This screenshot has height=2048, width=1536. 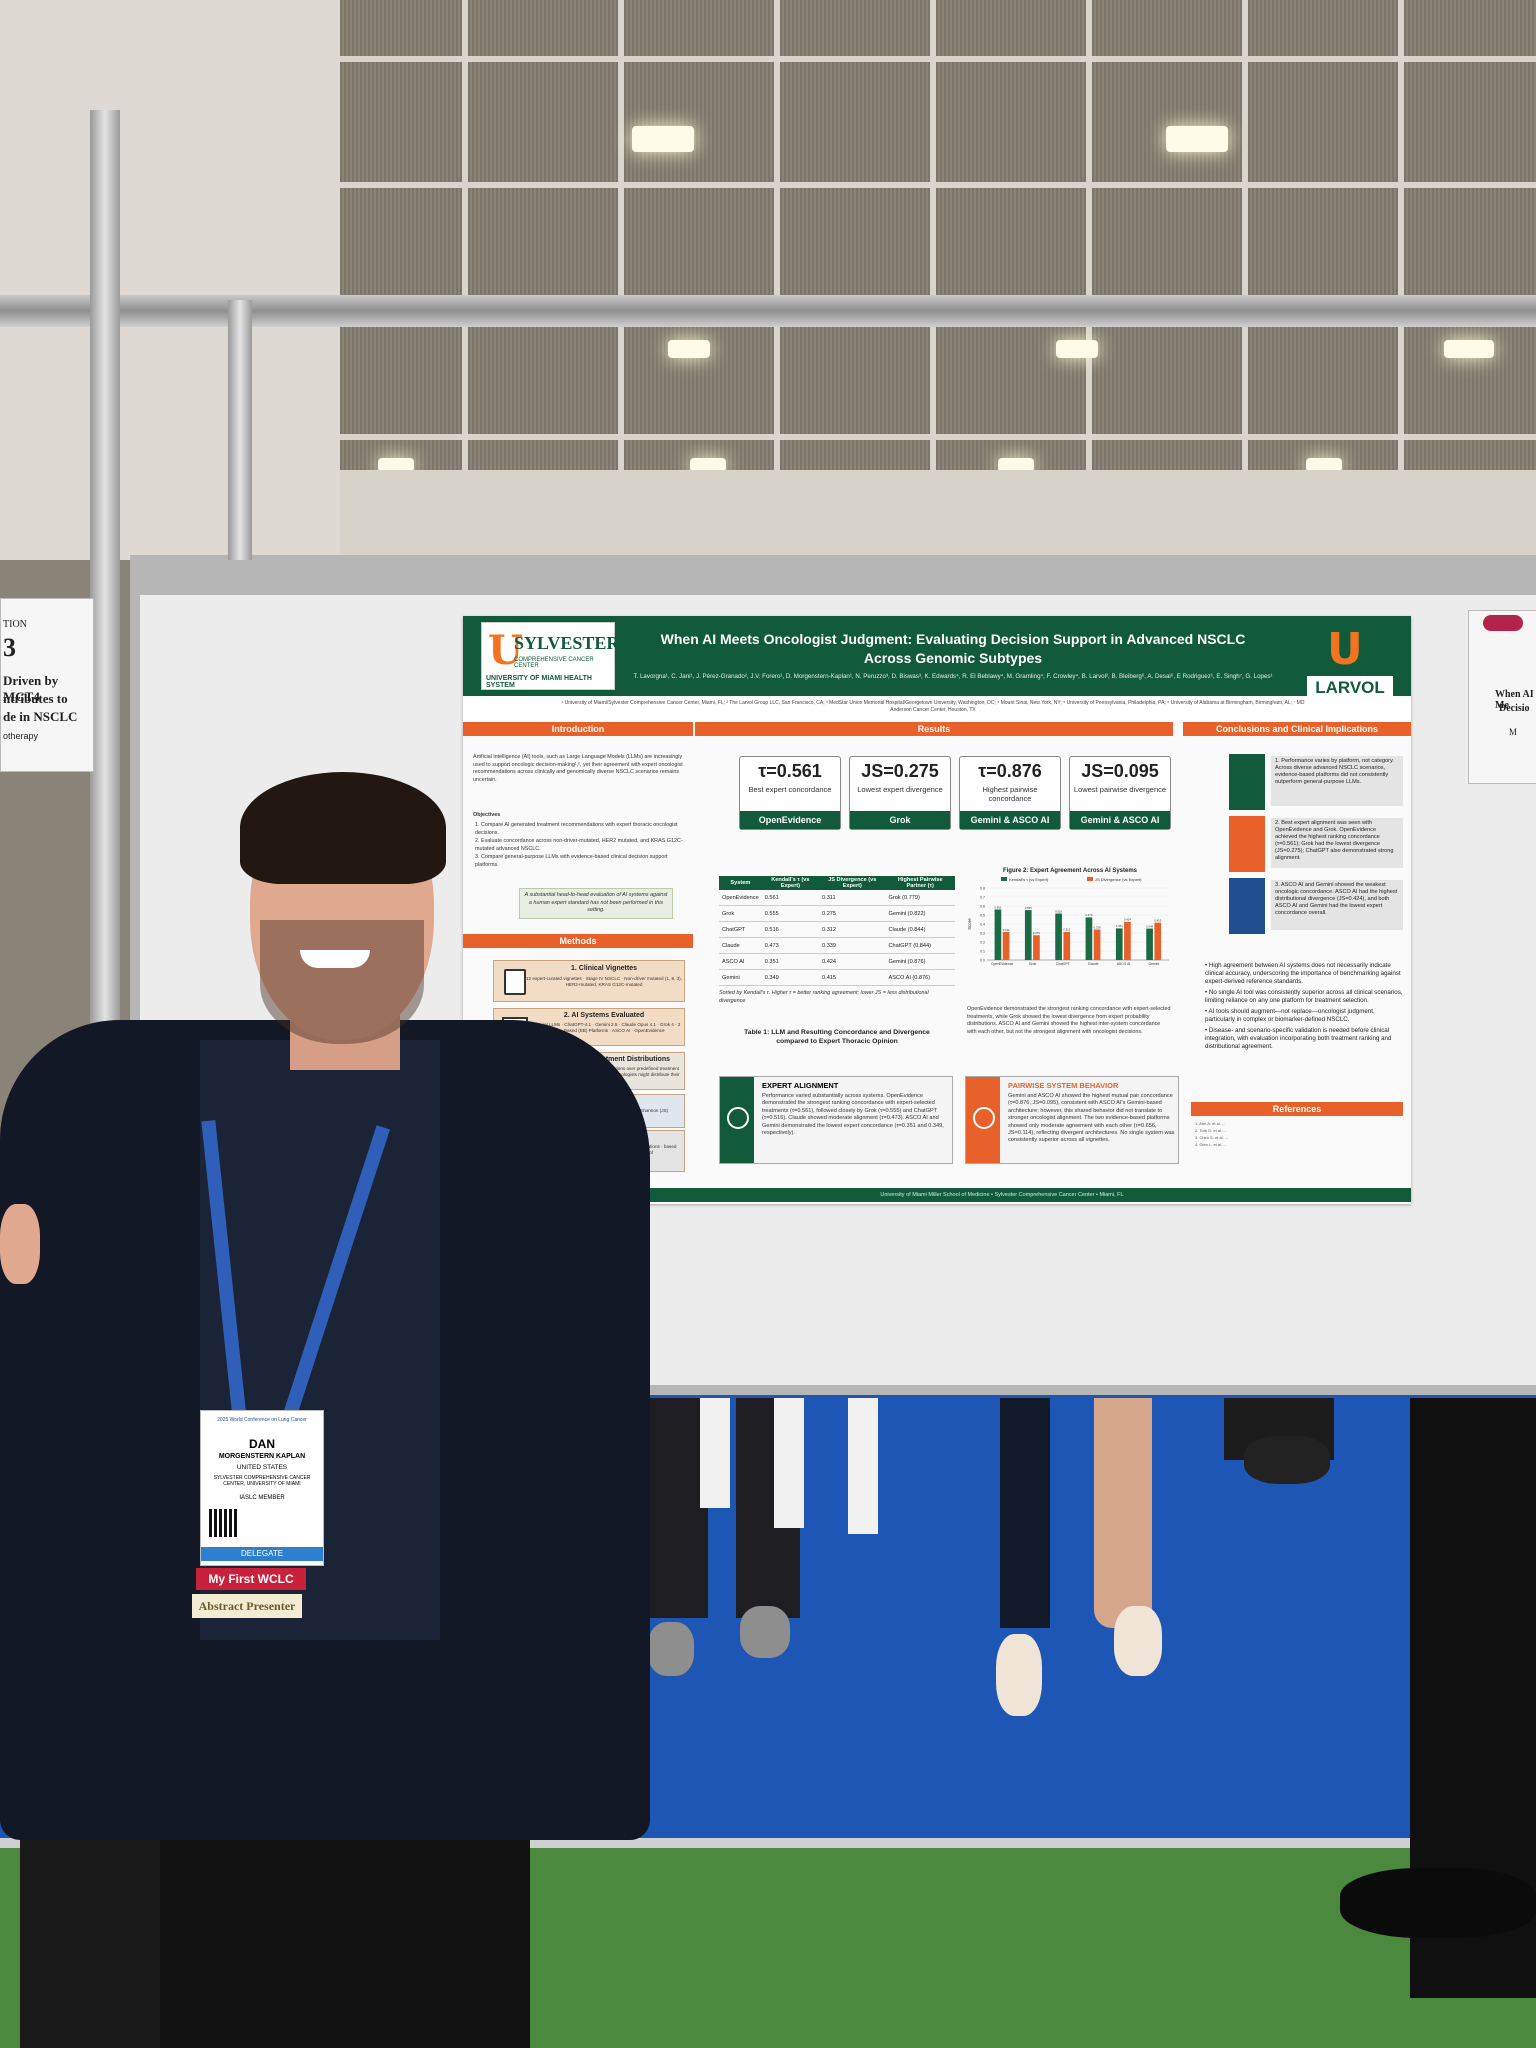 What do you see at coordinates (343, 828) in the screenshot?
I see `hair` at bounding box center [343, 828].